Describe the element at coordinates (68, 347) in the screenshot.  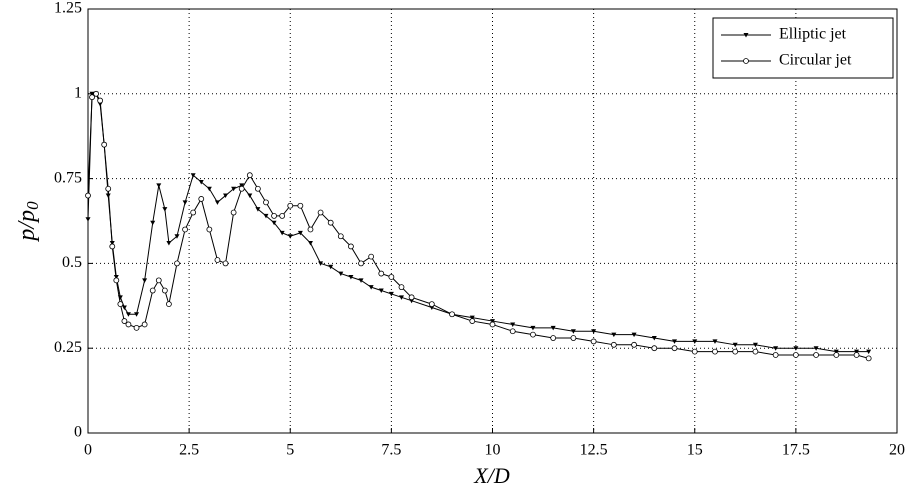
I see `y-tick-label: 0.25` at that location.